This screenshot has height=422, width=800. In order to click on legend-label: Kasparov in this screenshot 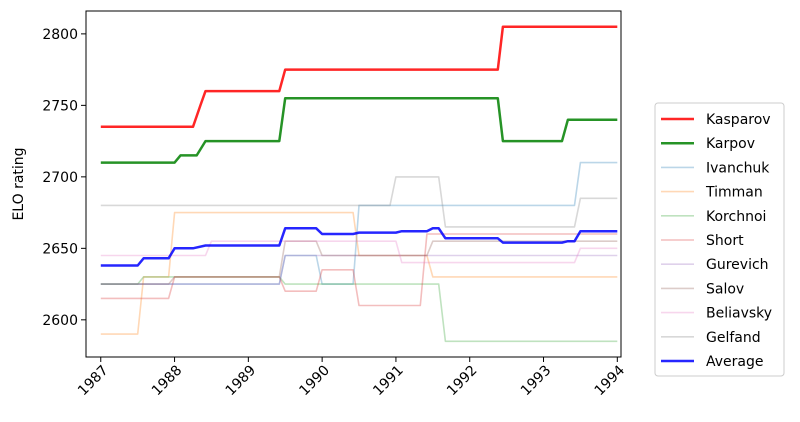, I will do `click(738, 120)`.